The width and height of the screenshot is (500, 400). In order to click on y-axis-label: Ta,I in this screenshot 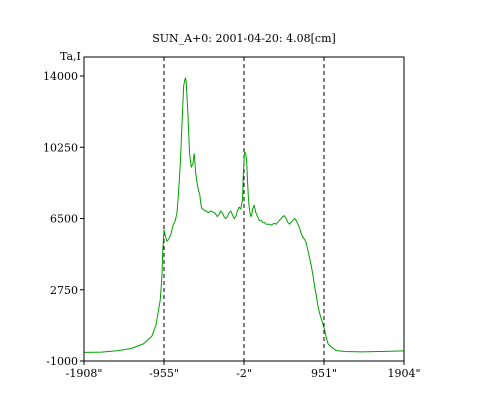, I will do `click(70, 56)`.